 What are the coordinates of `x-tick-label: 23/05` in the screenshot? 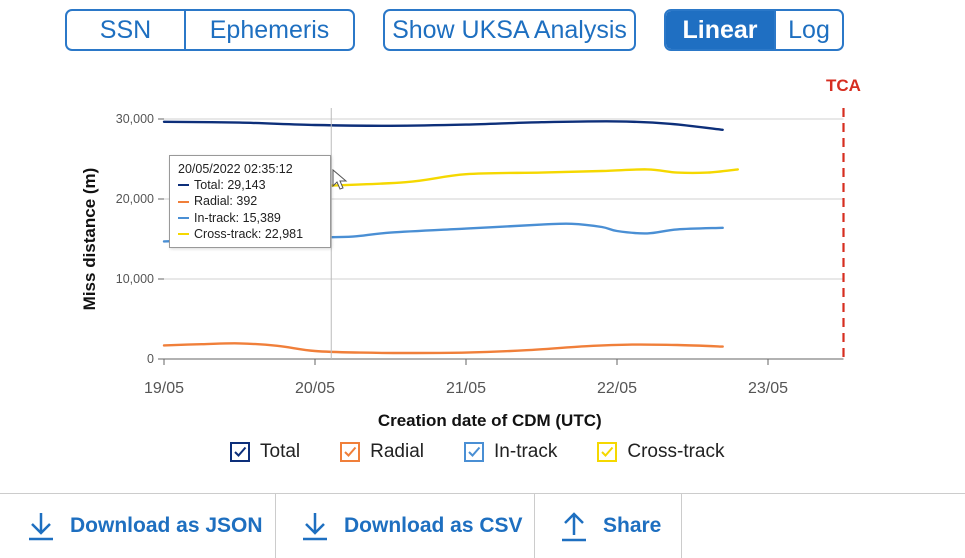 It's located at (768, 388).